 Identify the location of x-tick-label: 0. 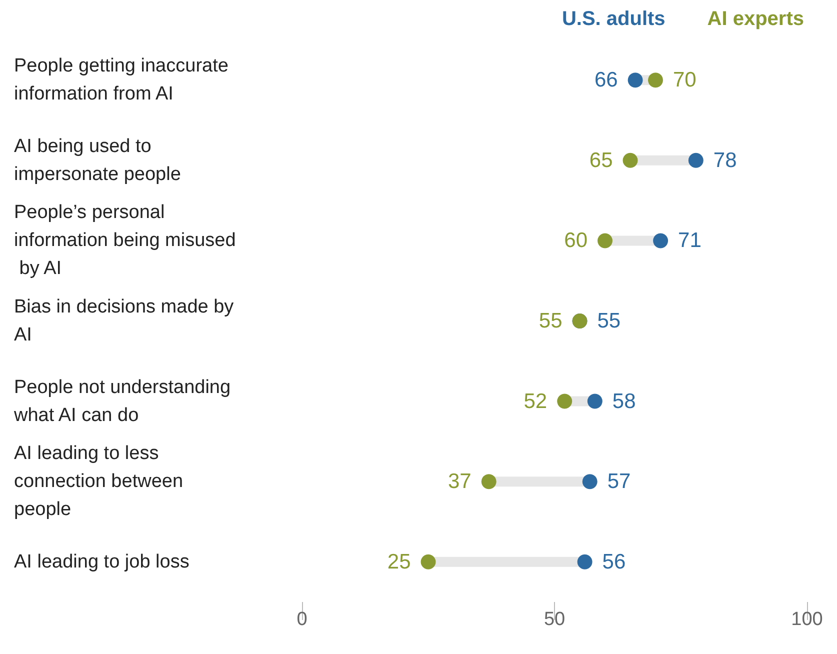
(302, 619).